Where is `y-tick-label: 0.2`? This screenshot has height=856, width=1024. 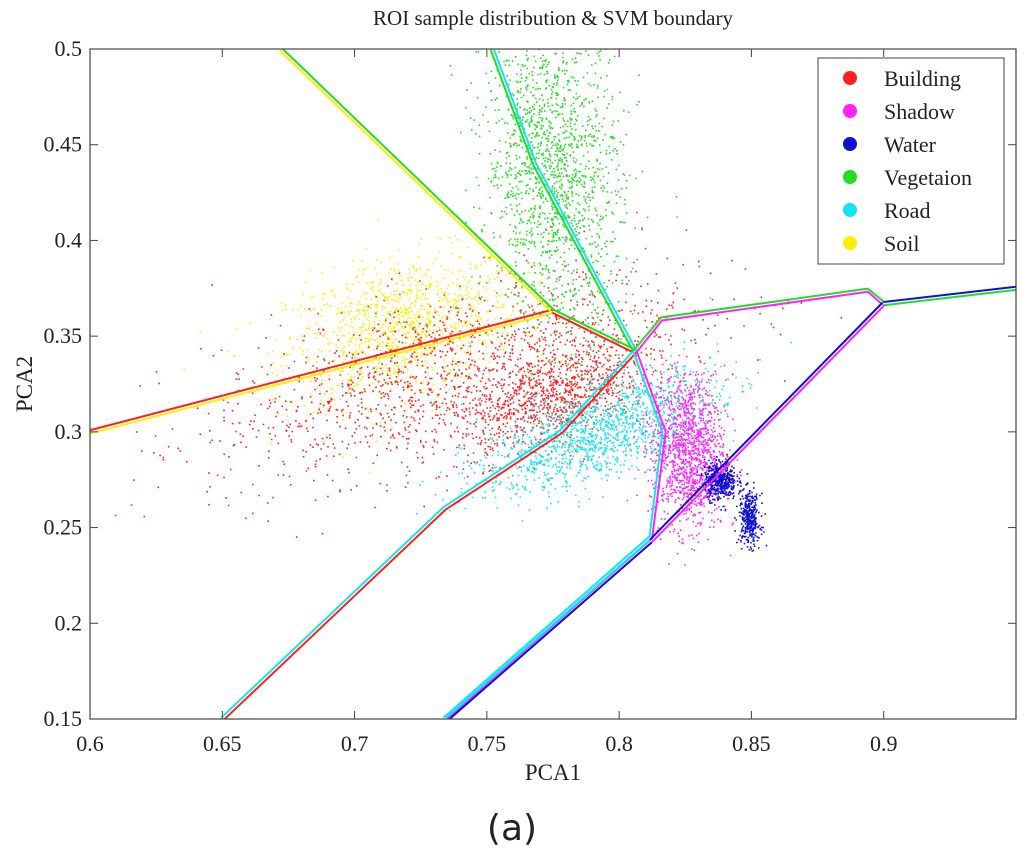
y-tick-label: 0.2 is located at coordinates (69, 622).